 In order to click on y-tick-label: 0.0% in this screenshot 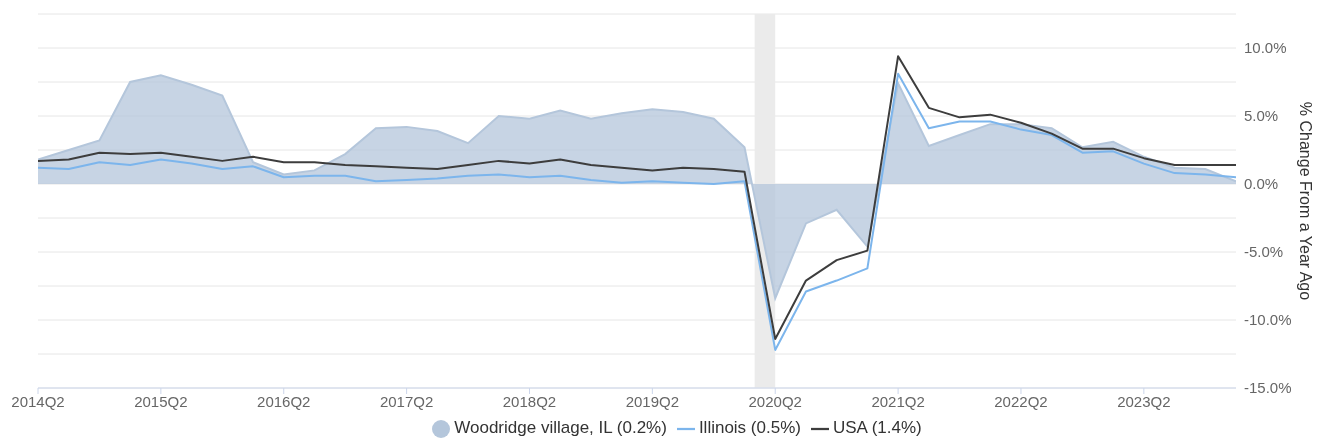, I will do `click(1261, 184)`.